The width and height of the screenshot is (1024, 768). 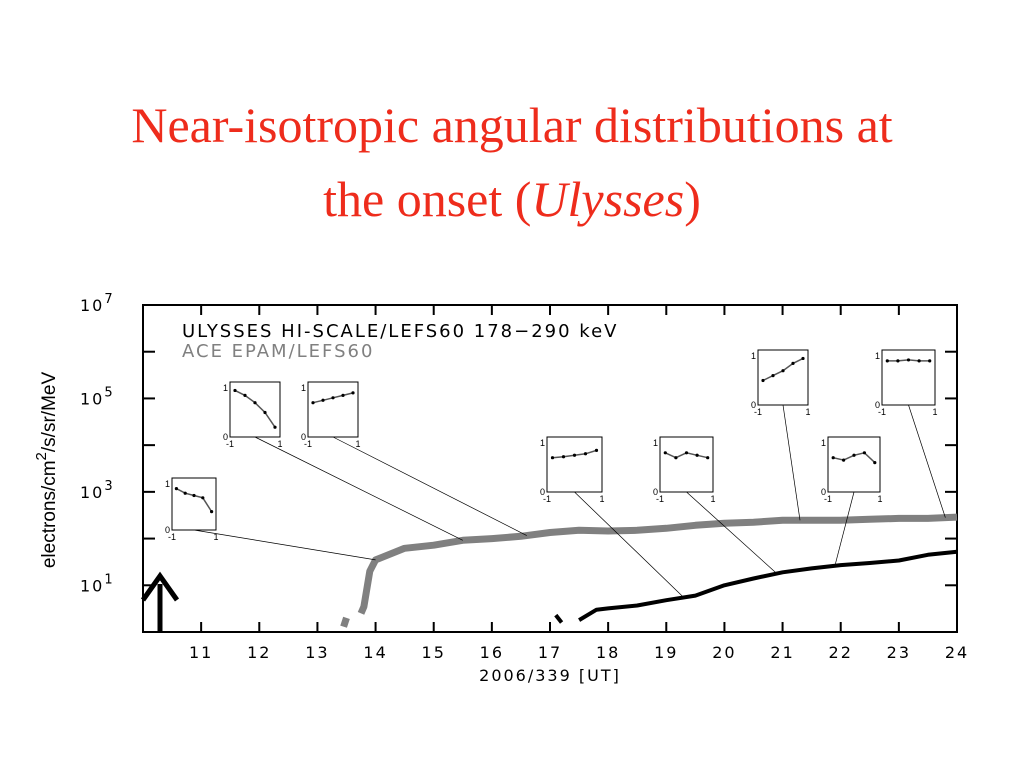 I want to click on y-axis-label: electrons/cm2/s/sr/MeV, so click(x=46, y=470).